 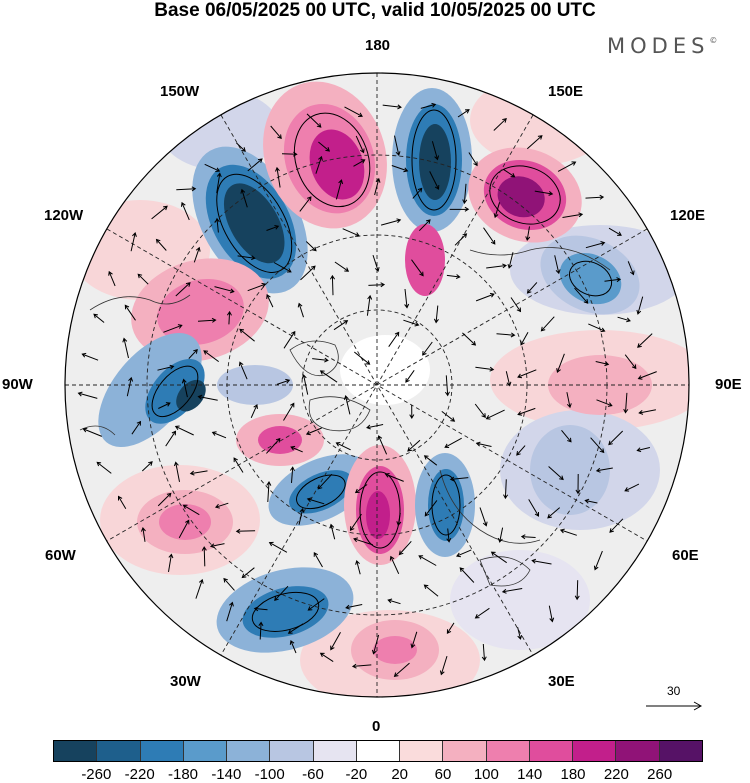 What do you see at coordinates (520, 600) in the screenshot?
I see `anomaly-30e-negative-wash` at bounding box center [520, 600].